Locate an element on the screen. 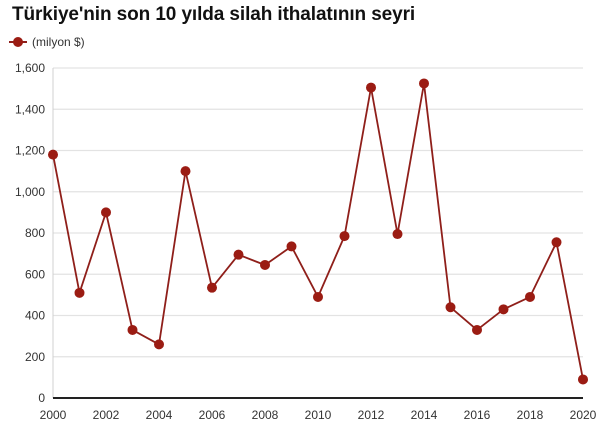  y-tick-label: 1,400 is located at coordinates (30, 109).